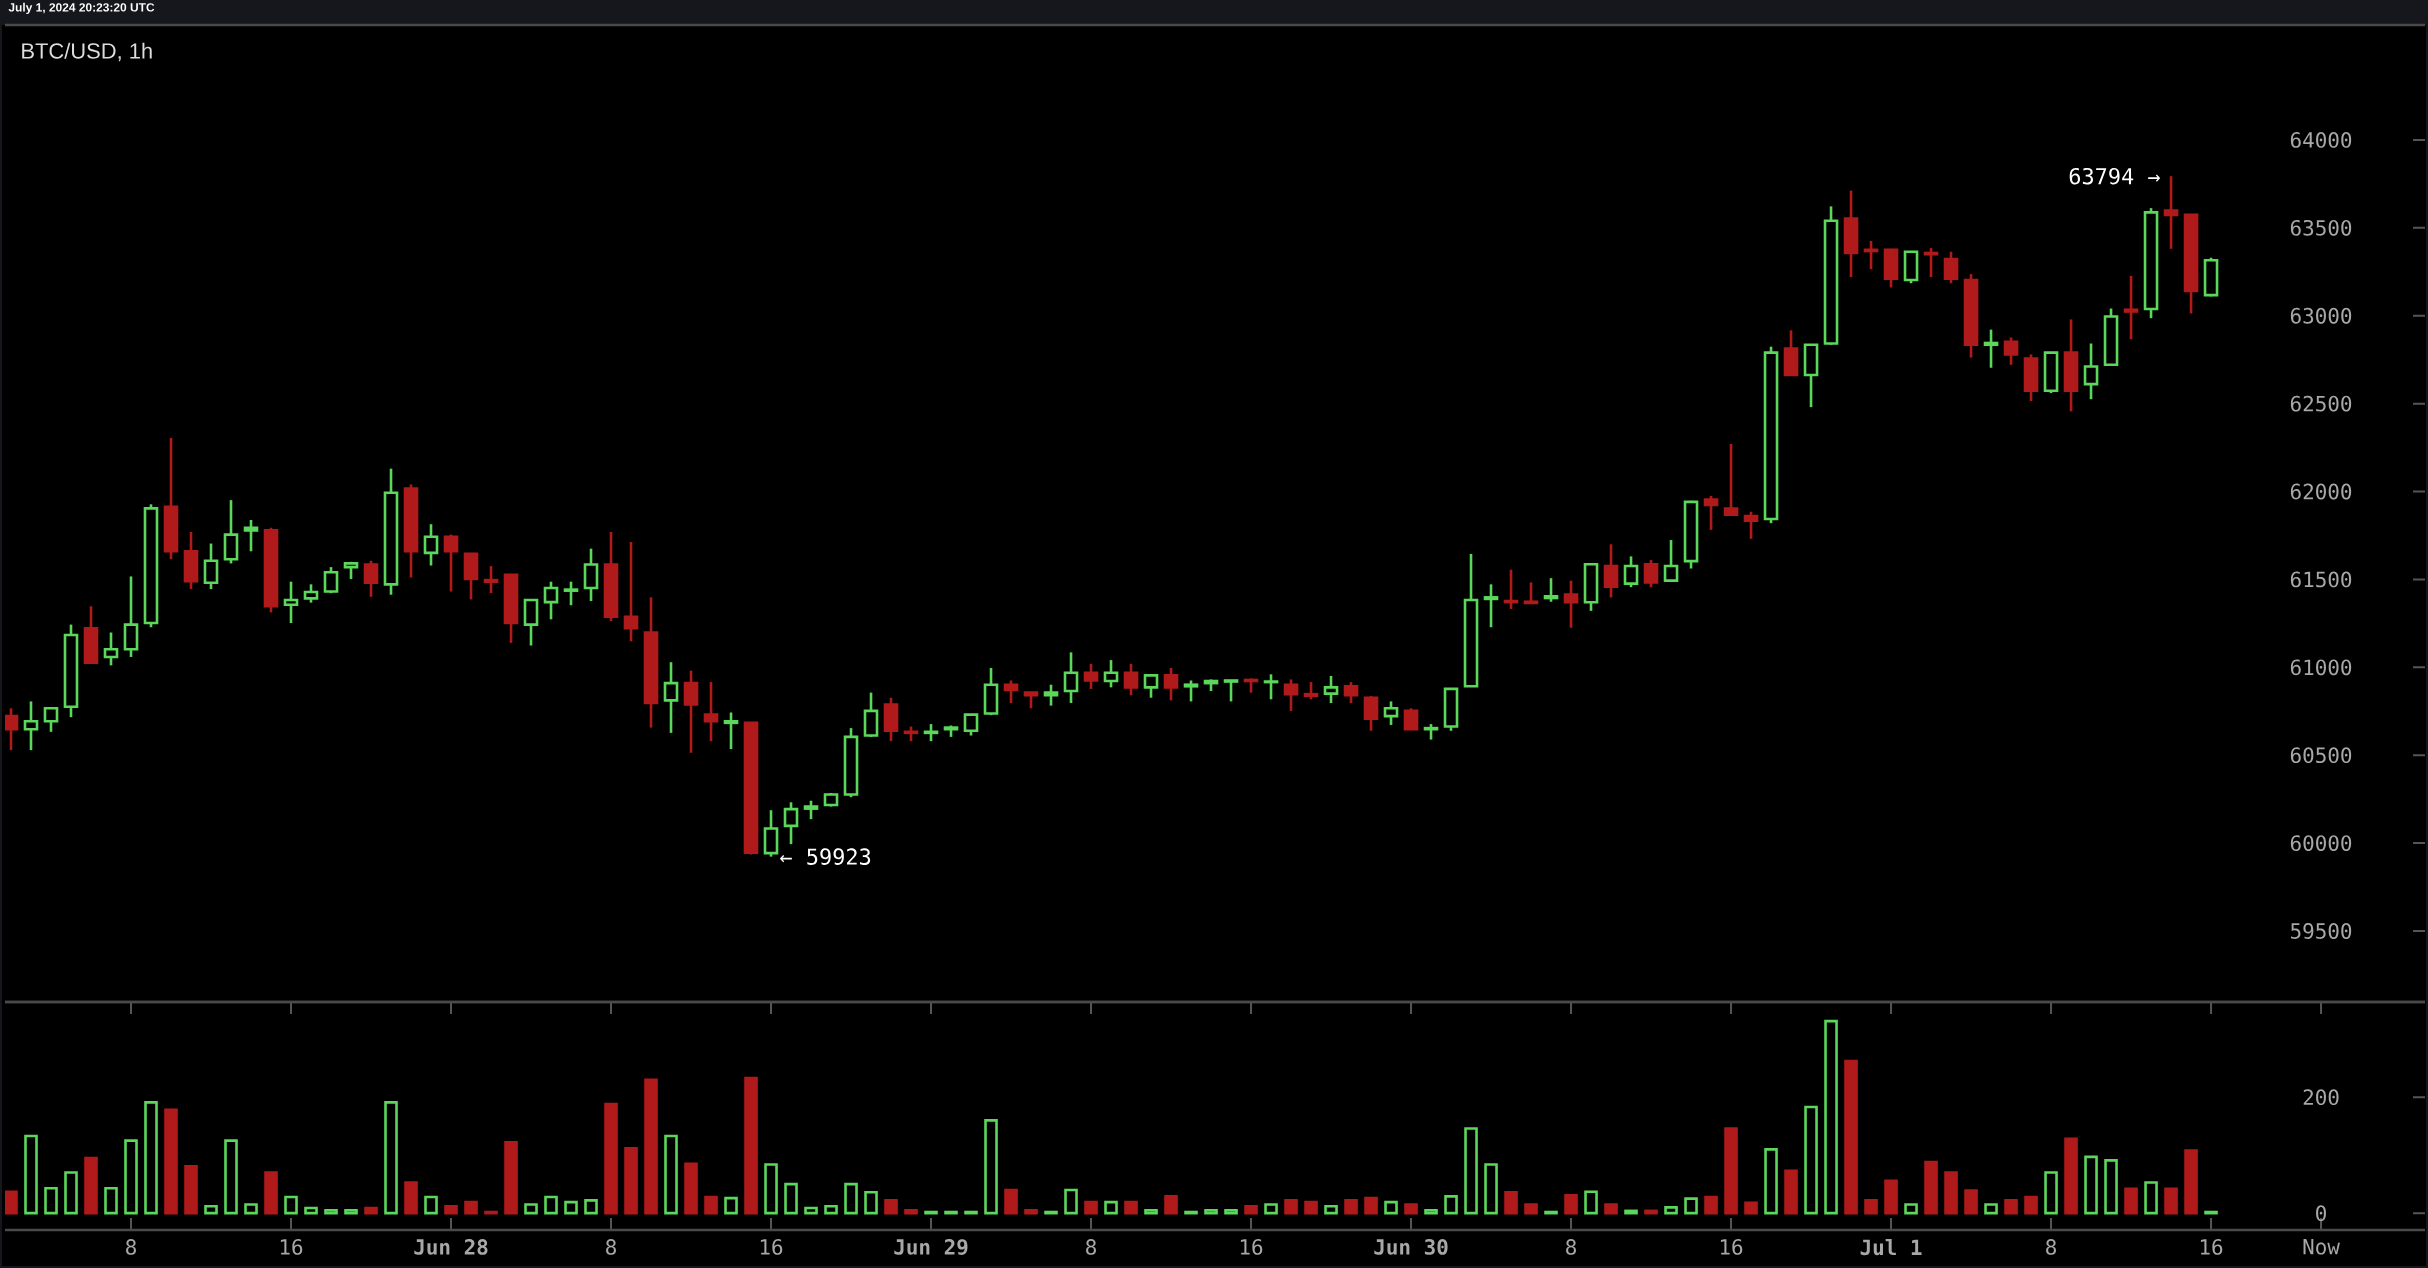 The width and height of the screenshot is (2428, 1268). Describe the element at coordinates (2321, 1247) in the screenshot. I see `x-tick-label: Now` at that location.